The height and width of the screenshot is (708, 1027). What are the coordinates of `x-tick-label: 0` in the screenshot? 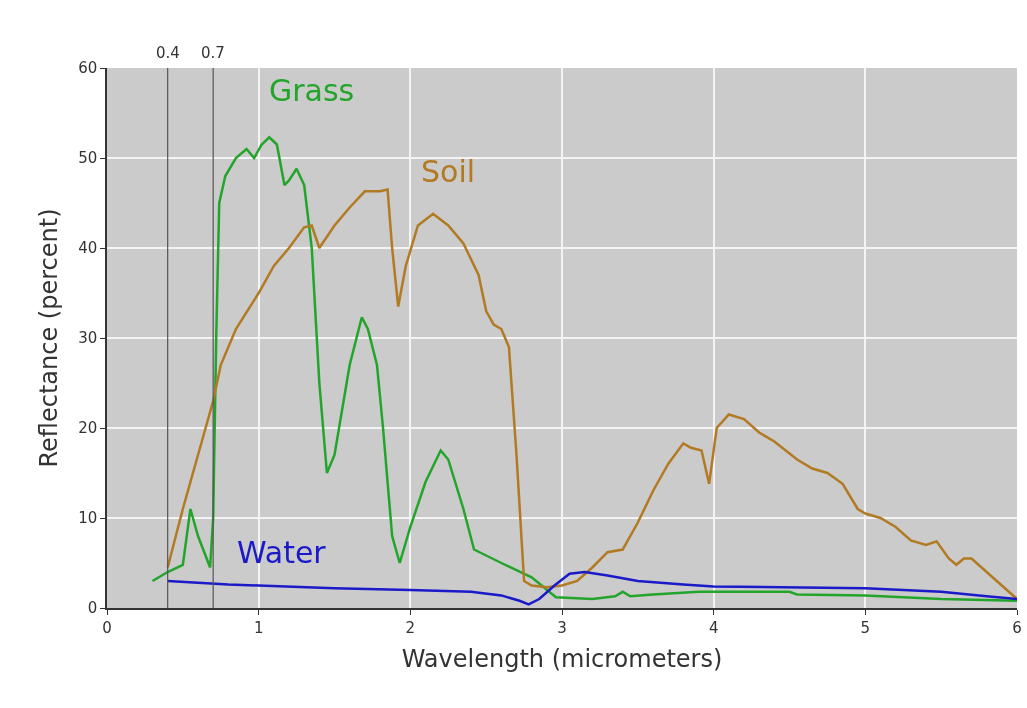 It's located at (107, 627).